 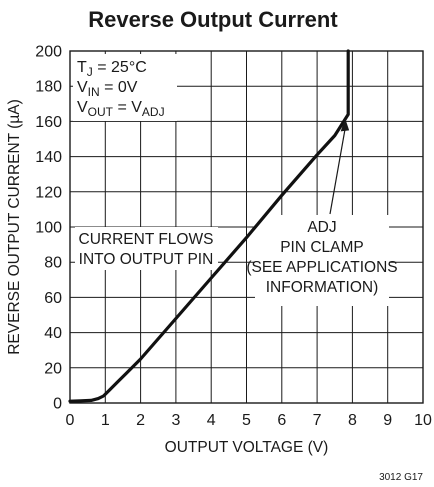 I want to click on figure-code: 3012 G17, so click(x=401, y=477).